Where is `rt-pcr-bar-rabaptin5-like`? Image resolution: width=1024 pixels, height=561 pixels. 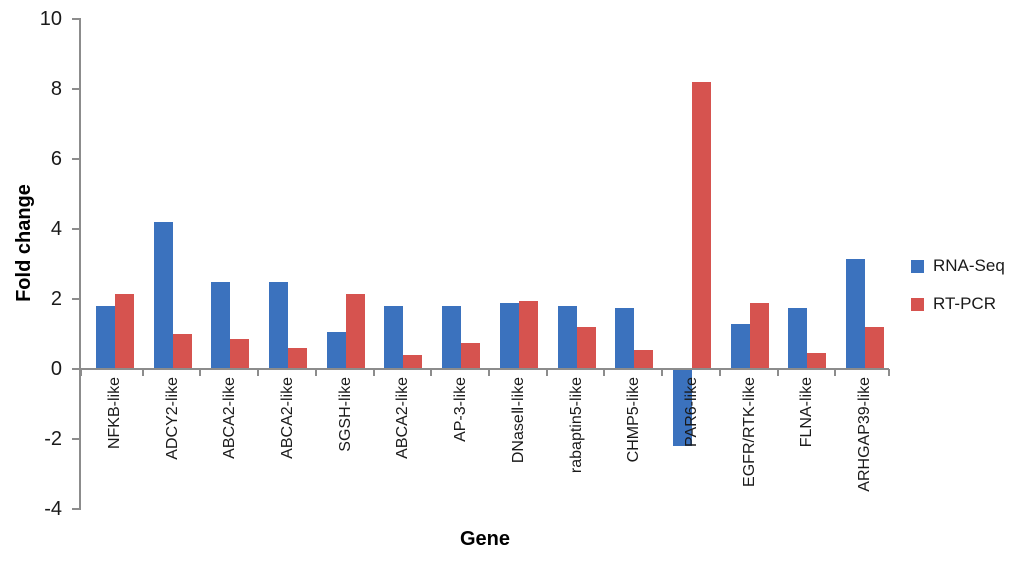
rt-pcr-bar-rabaptin5-like is located at coordinates (586, 348).